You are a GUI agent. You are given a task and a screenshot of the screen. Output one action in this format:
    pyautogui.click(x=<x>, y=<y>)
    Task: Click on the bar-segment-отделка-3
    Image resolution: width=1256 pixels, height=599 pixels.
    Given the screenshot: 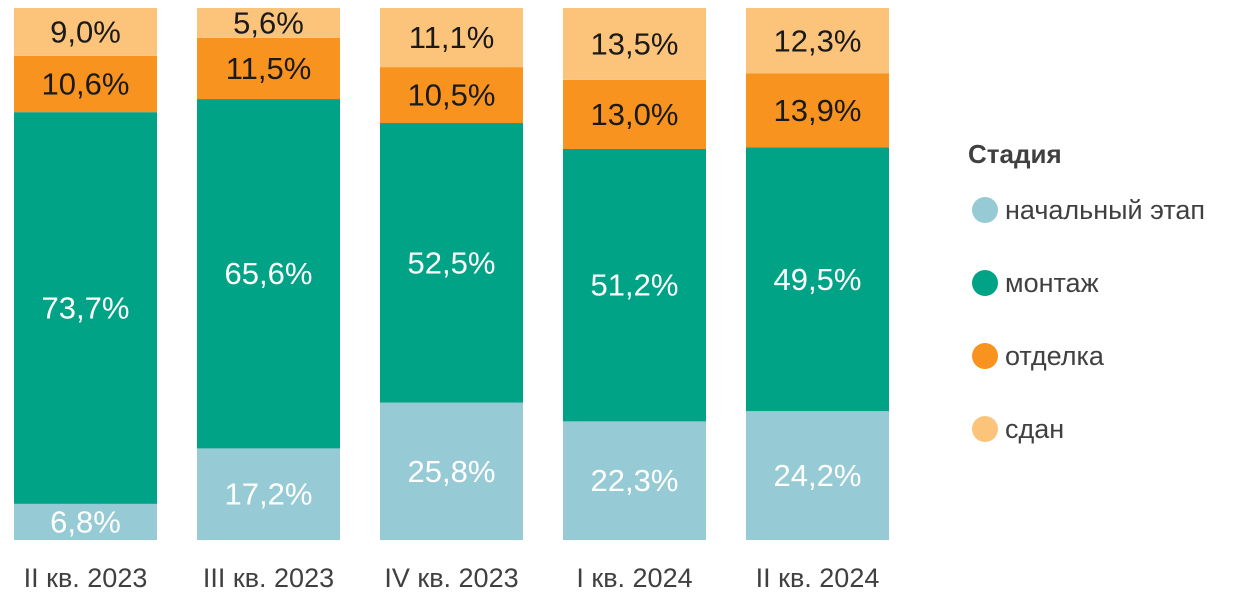 What is the action you would take?
    pyautogui.click(x=634, y=114)
    